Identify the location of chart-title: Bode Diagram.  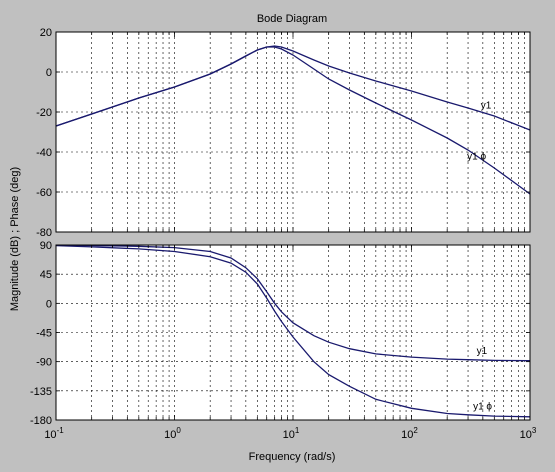
(292, 19).